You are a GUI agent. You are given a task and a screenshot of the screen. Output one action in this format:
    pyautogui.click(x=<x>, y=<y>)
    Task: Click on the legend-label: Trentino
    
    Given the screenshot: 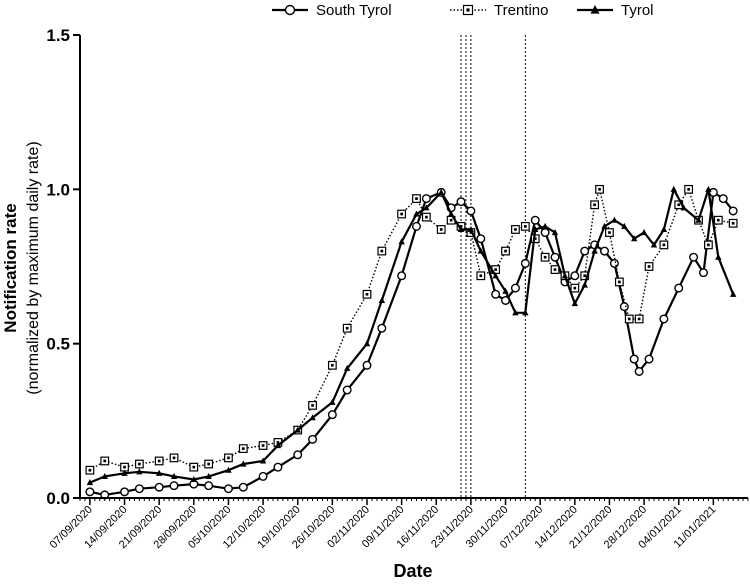 What is the action you would take?
    pyautogui.click(x=521, y=10)
    